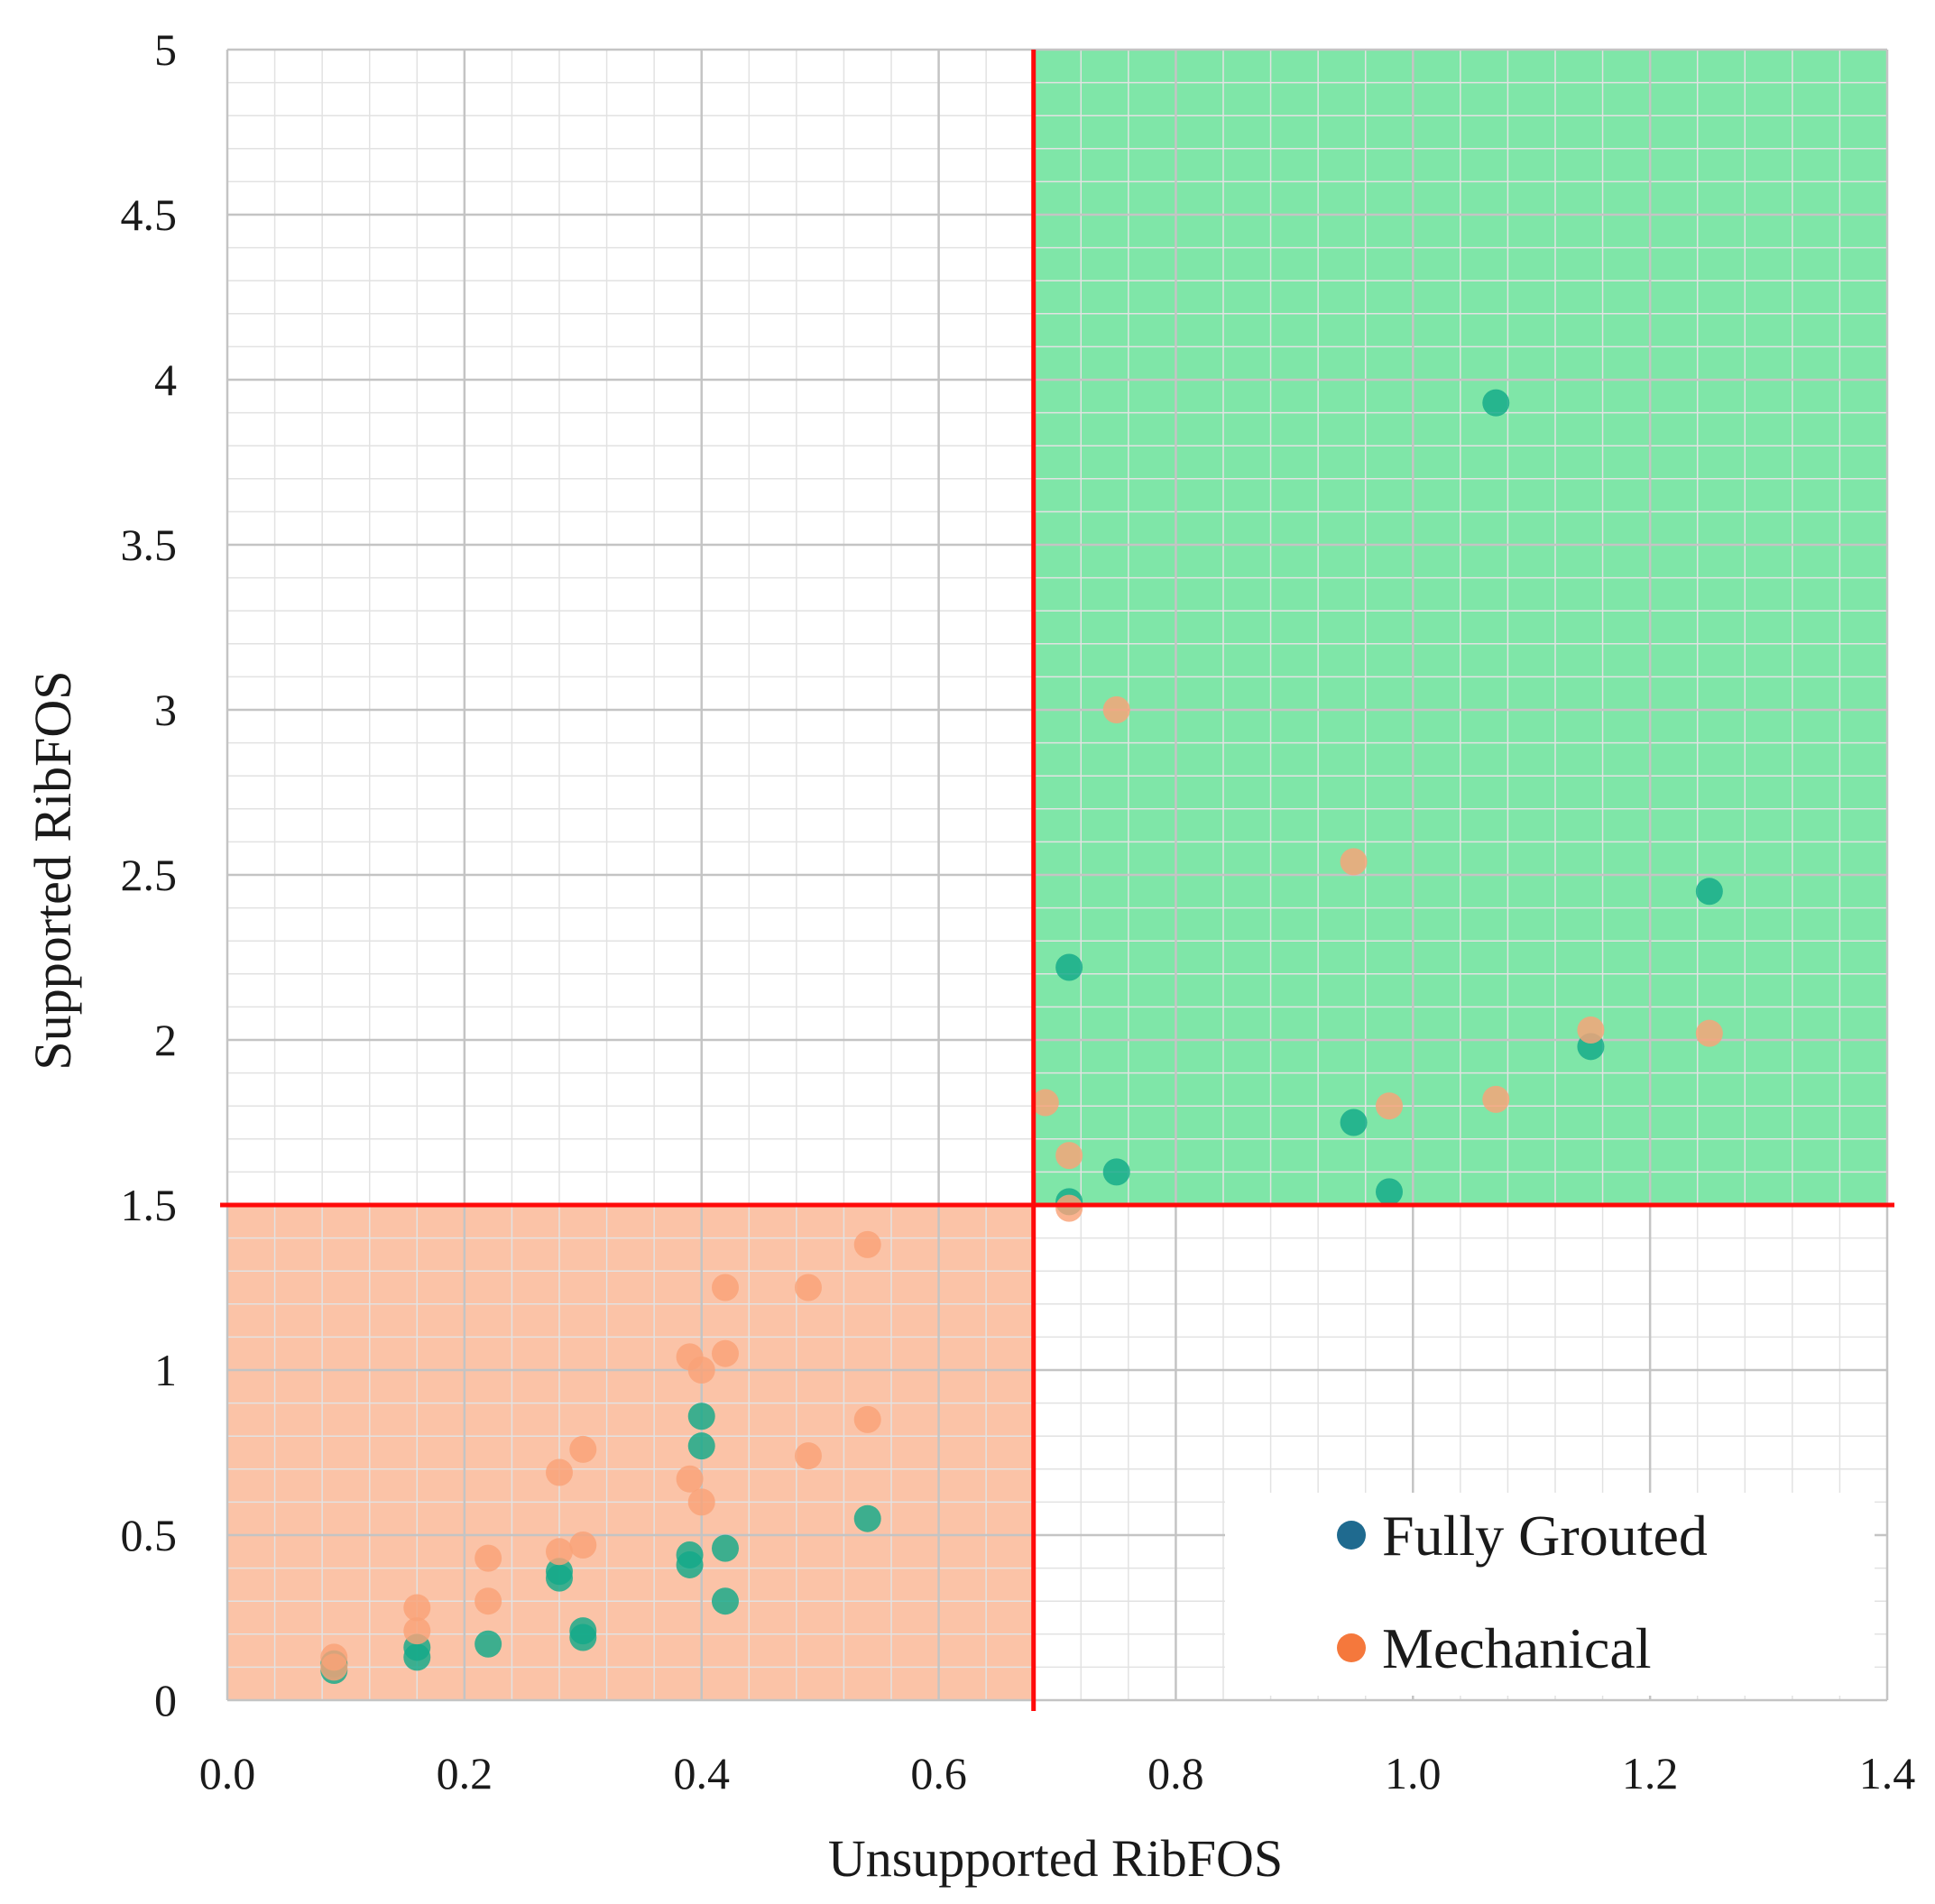 The height and width of the screenshot is (1904, 1935). Describe the element at coordinates (1351, 1535) in the screenshot. I see `legend-marker-fully-grouted` at that location.